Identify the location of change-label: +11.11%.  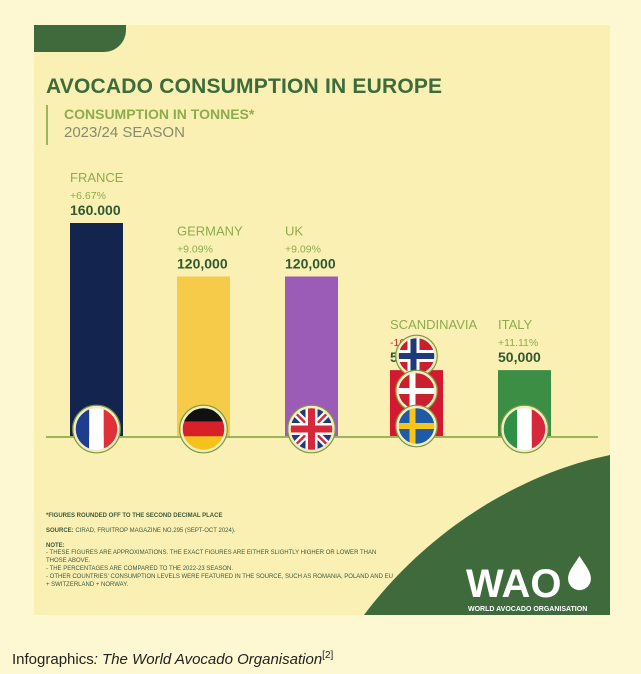
(518, 343).